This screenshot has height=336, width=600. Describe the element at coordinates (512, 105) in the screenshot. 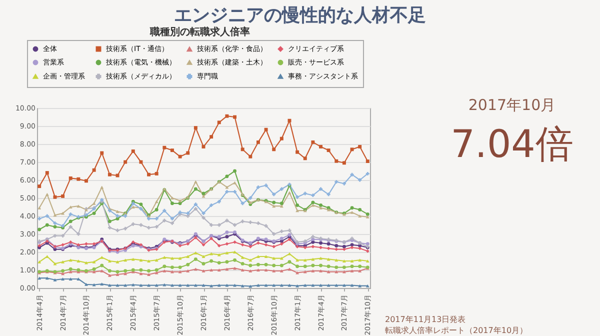

I see `text: 2017年10月` at that location.